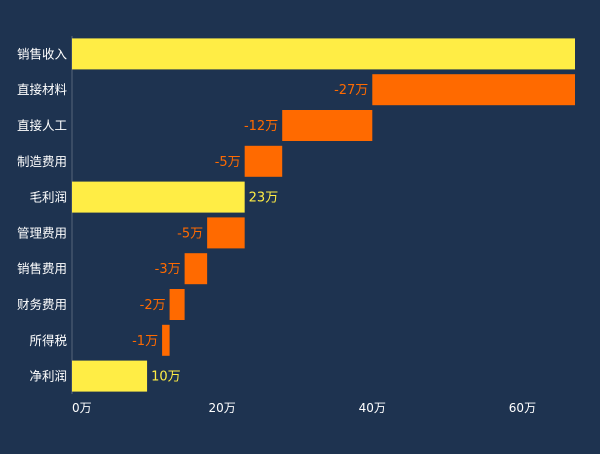 Image resolution: width=600 pixels, height=454 pixels. I want to click on category-label: 销售收入, so click(42, 53).